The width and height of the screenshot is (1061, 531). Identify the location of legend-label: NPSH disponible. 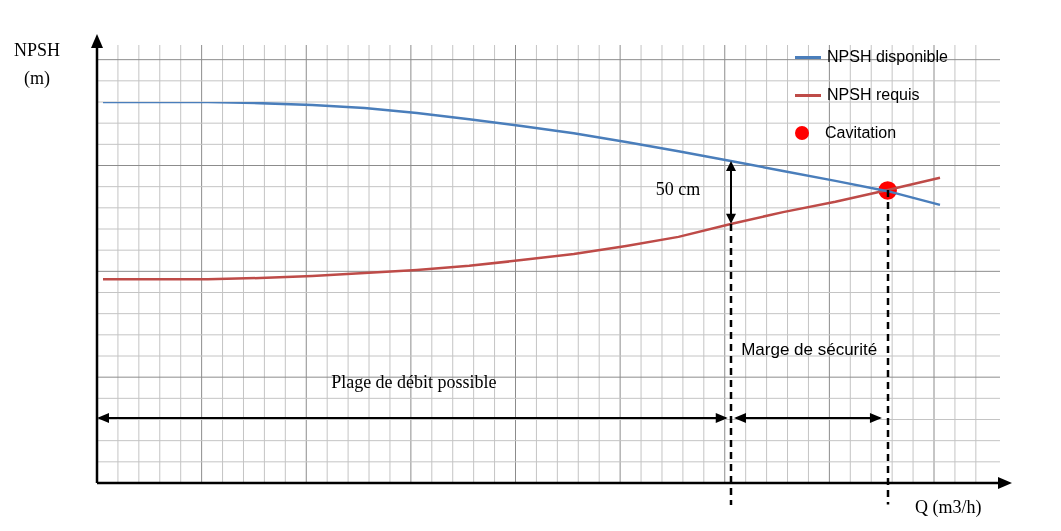
(887, 57).